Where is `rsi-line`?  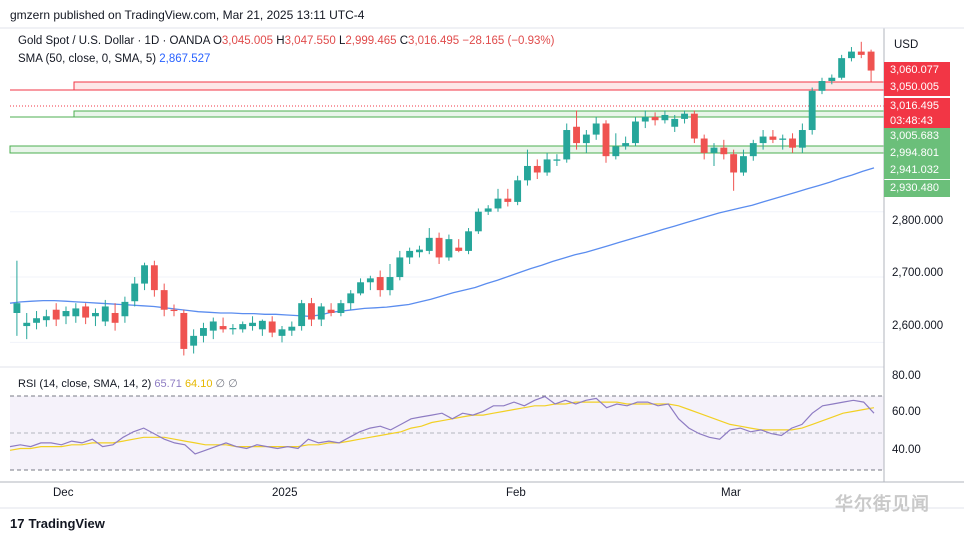 rsi-line is located at coordinates (442, 425).